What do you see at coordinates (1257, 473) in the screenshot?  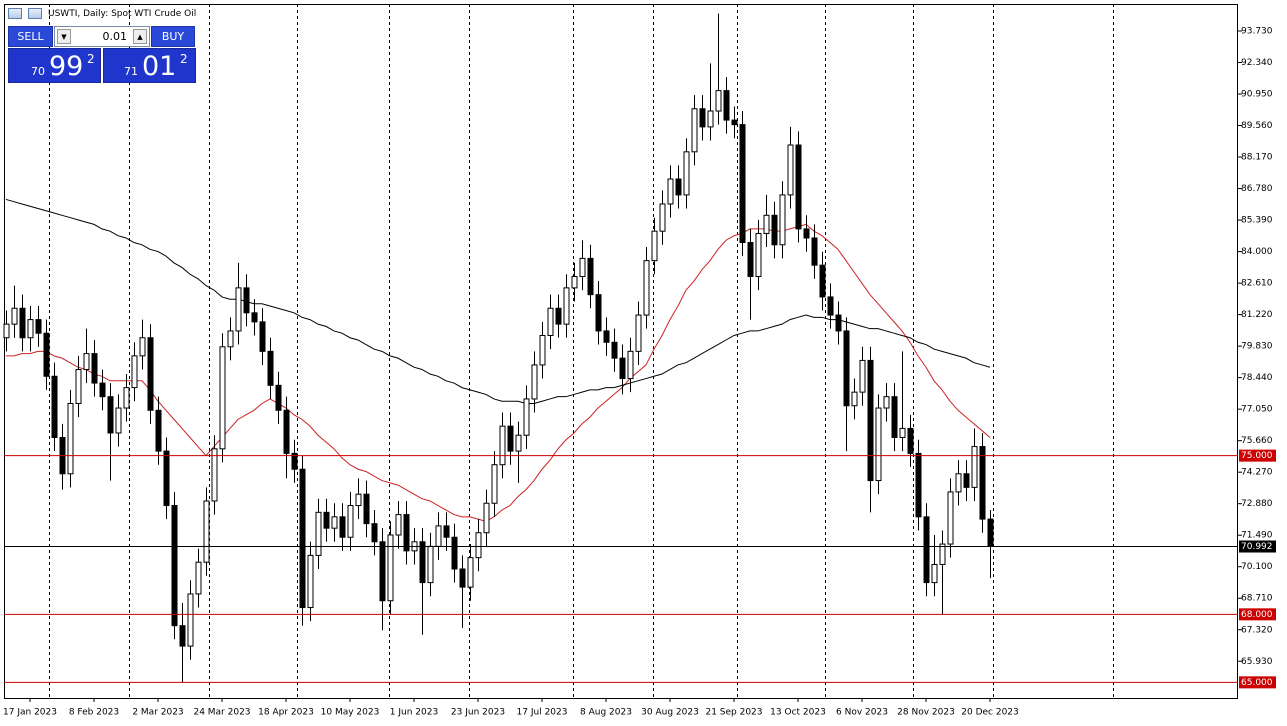 I see `y-tick-label: 74.270` at bounding box center [1257, 473].